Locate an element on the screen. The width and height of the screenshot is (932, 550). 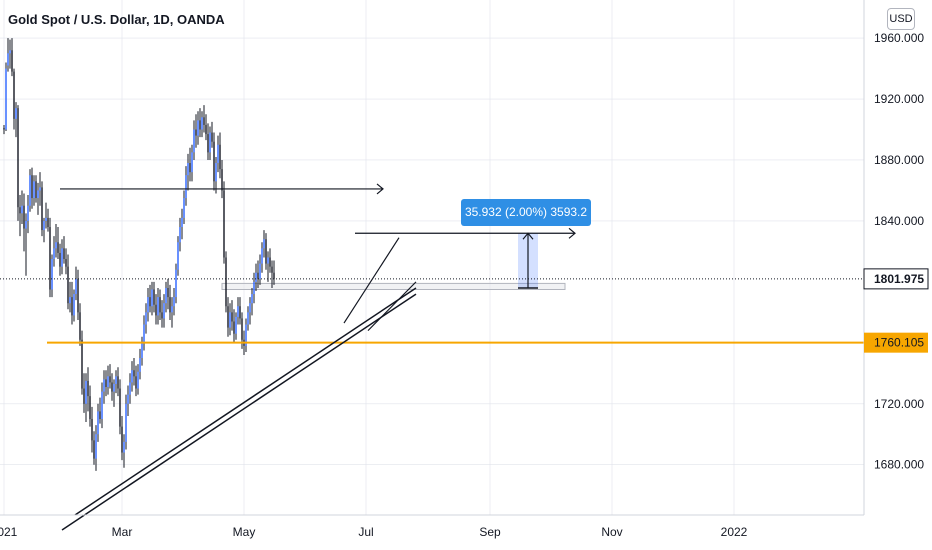
breakout-ray-head is located at coordinates (572, 233).